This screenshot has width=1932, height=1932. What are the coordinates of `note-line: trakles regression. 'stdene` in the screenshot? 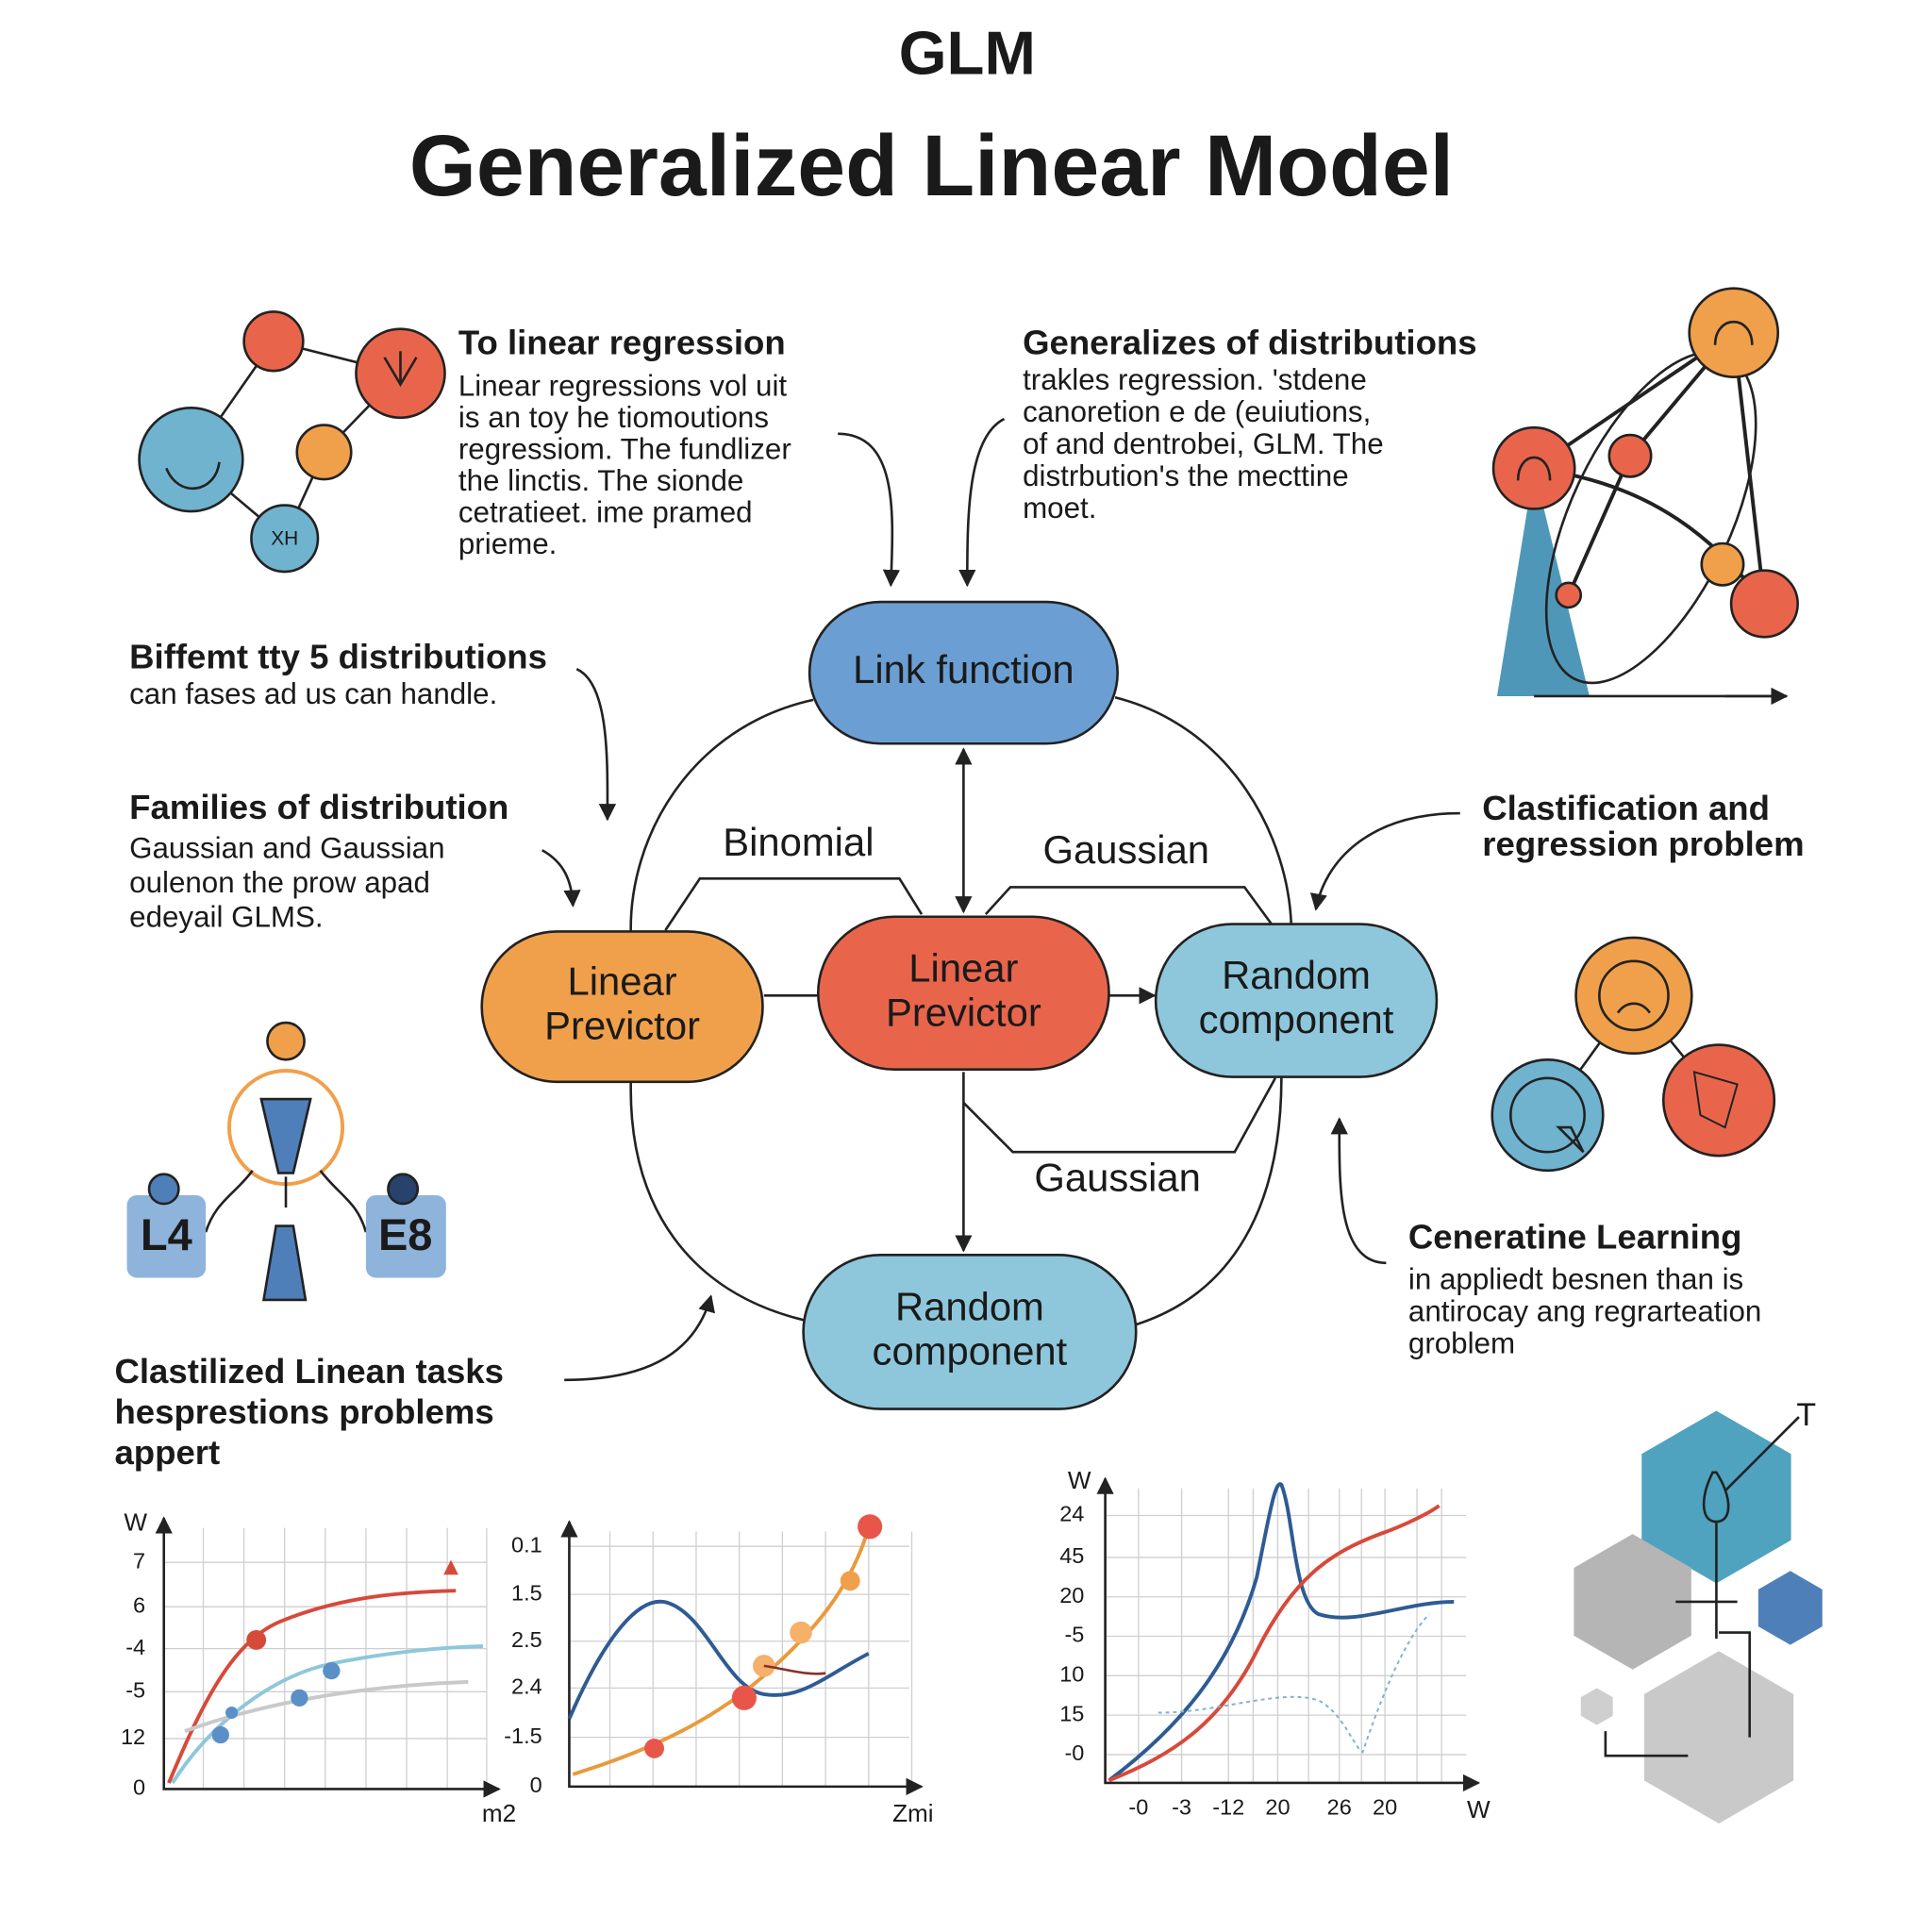 It's located at (1195, 380).